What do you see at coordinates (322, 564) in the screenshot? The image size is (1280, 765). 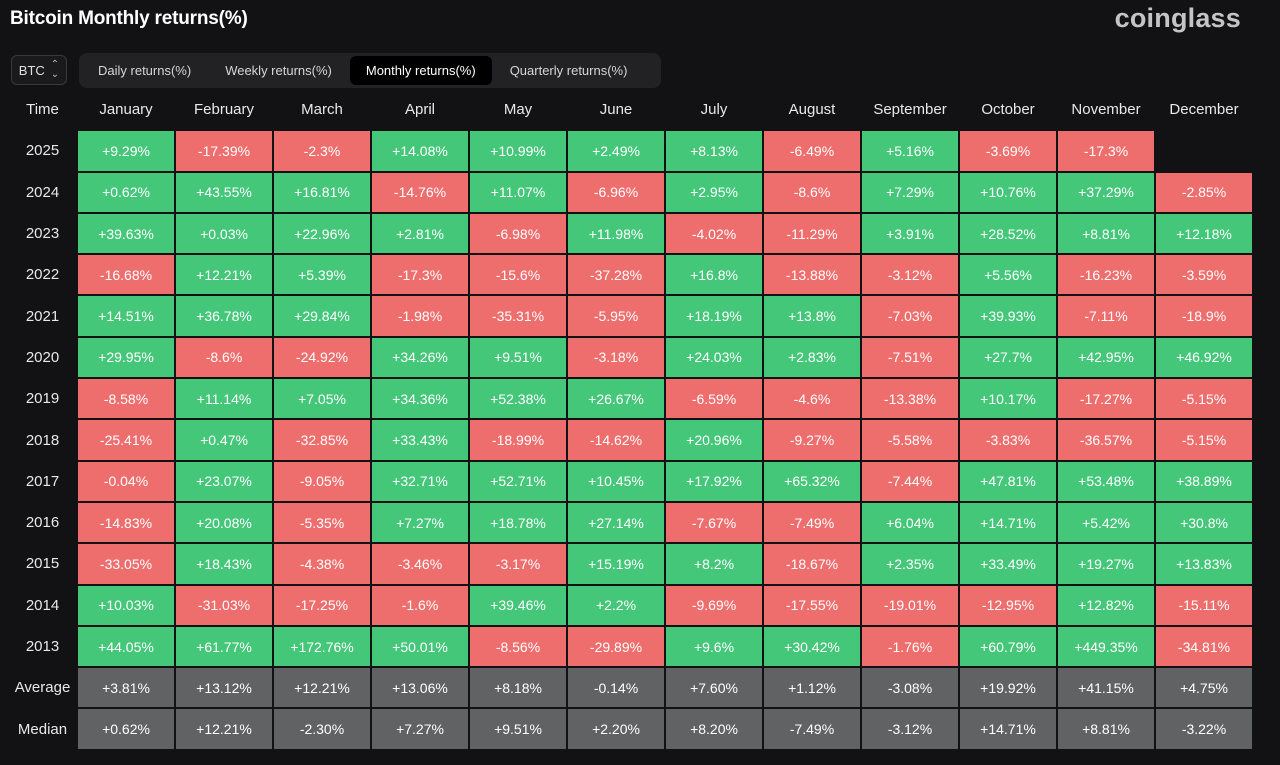 I see `return-cell: -4.38%` at bounding box center [322, 564].